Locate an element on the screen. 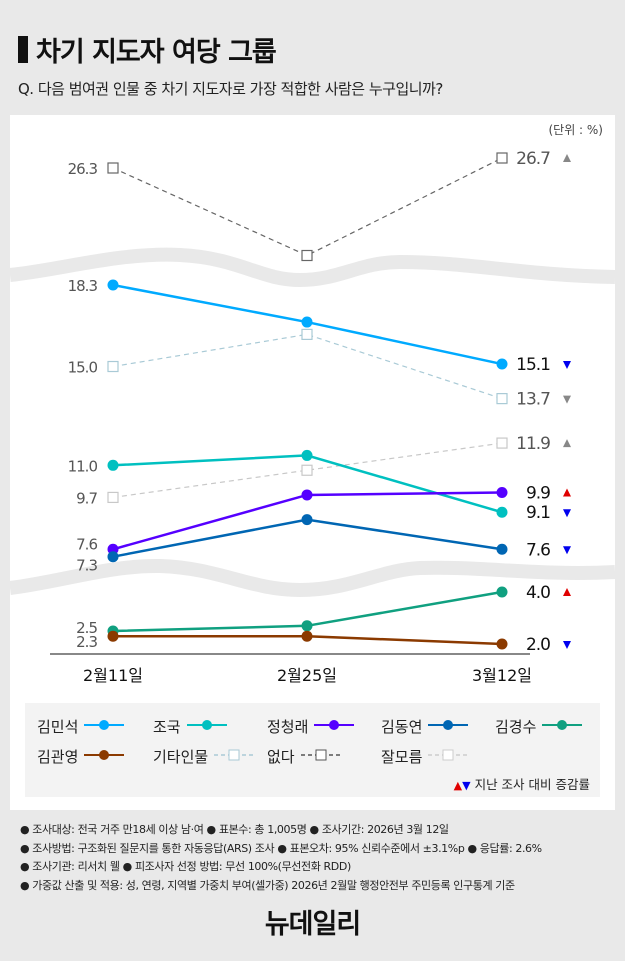 This screenshot has height=961, width=625. legend-item: 조국 is located at coordinates (190, 726).